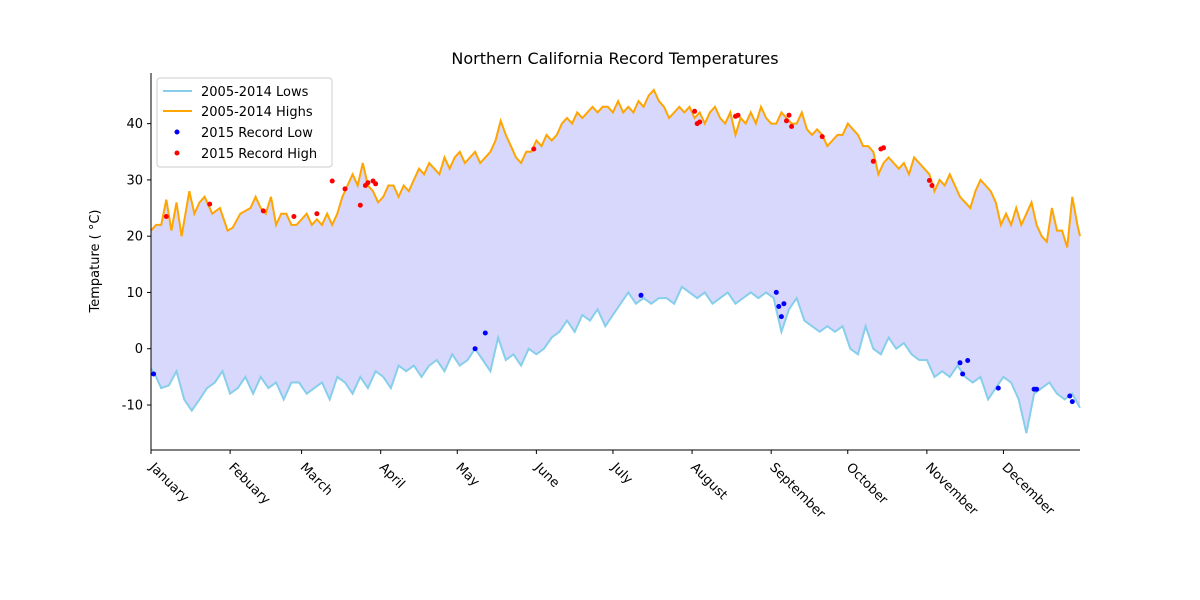 The image size is (1200, 600). Describe the element at coordinates (951, 489) in the screenshot. I see `x-tick-label: November` at that location.